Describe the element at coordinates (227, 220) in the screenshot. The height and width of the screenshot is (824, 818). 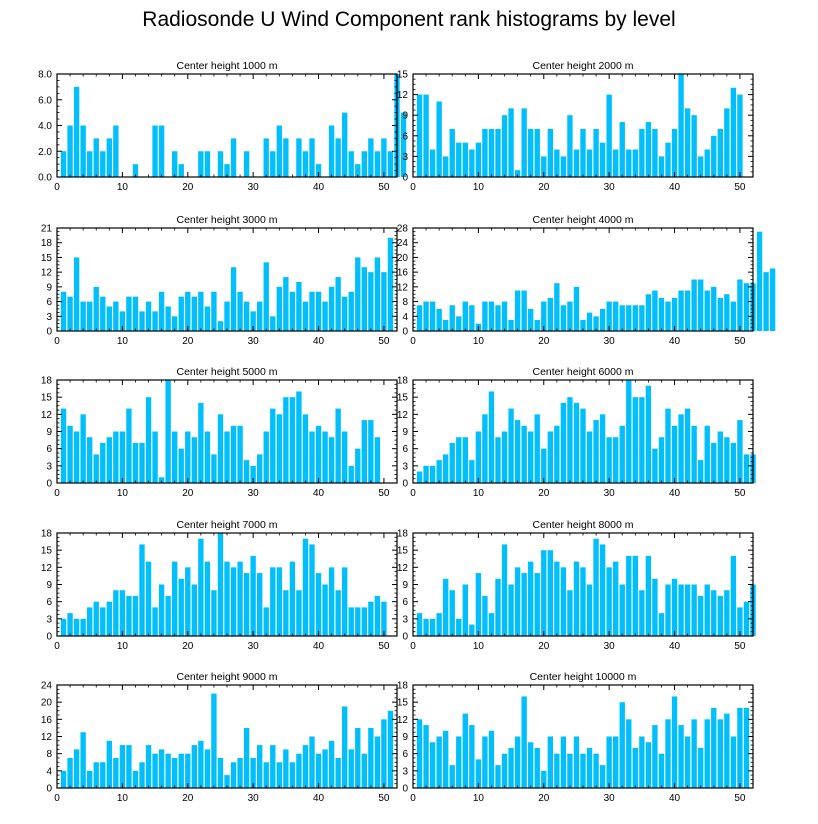
I see `panel-title: Center height 3000 m` at that location.